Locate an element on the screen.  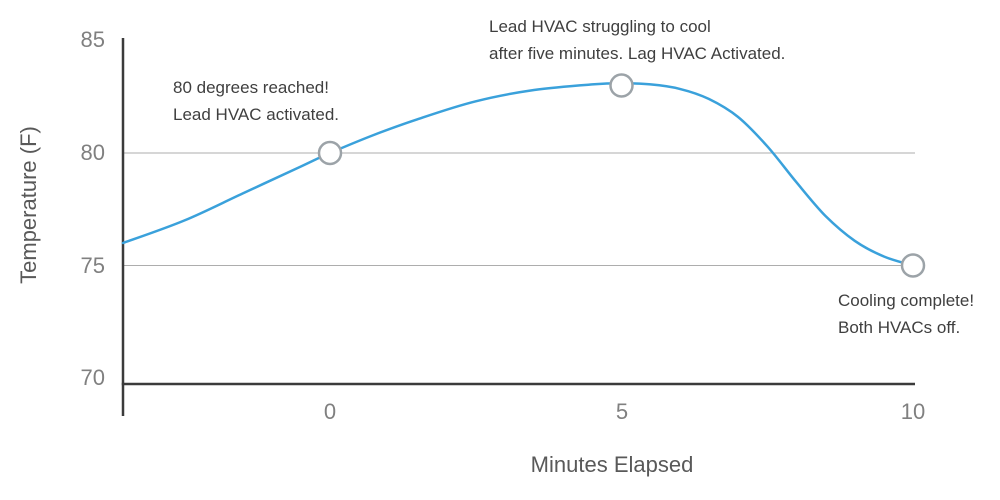
annotation-line: Cooling complete! is located at coordinates (906, 300).